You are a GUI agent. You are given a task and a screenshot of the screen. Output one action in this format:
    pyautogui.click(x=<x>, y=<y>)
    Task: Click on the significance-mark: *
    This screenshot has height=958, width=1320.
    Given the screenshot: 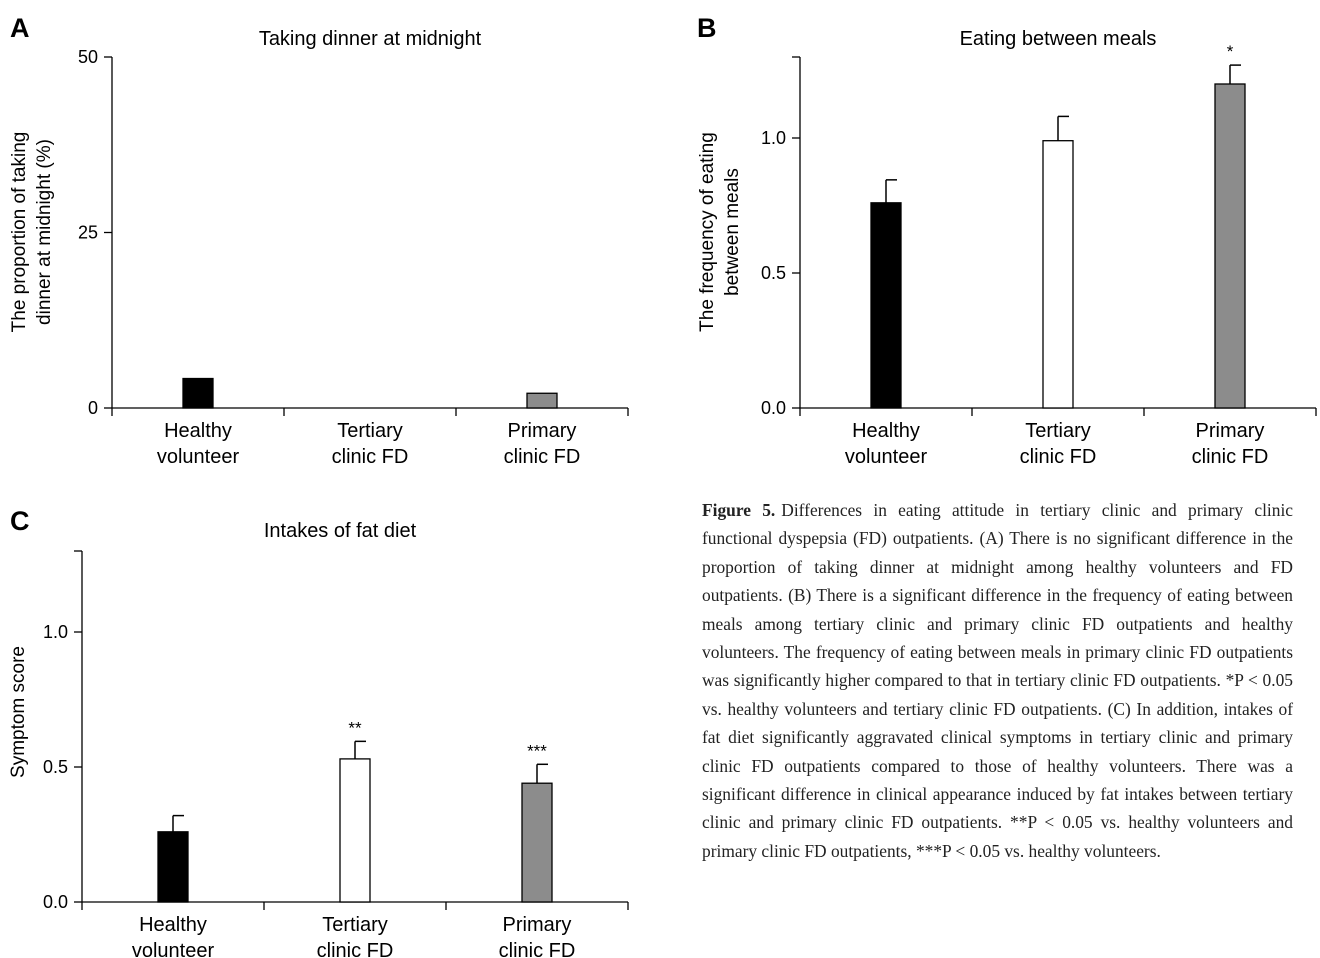 What is the action you would take?
    pyautogui.click(x=1230, y=51)
    